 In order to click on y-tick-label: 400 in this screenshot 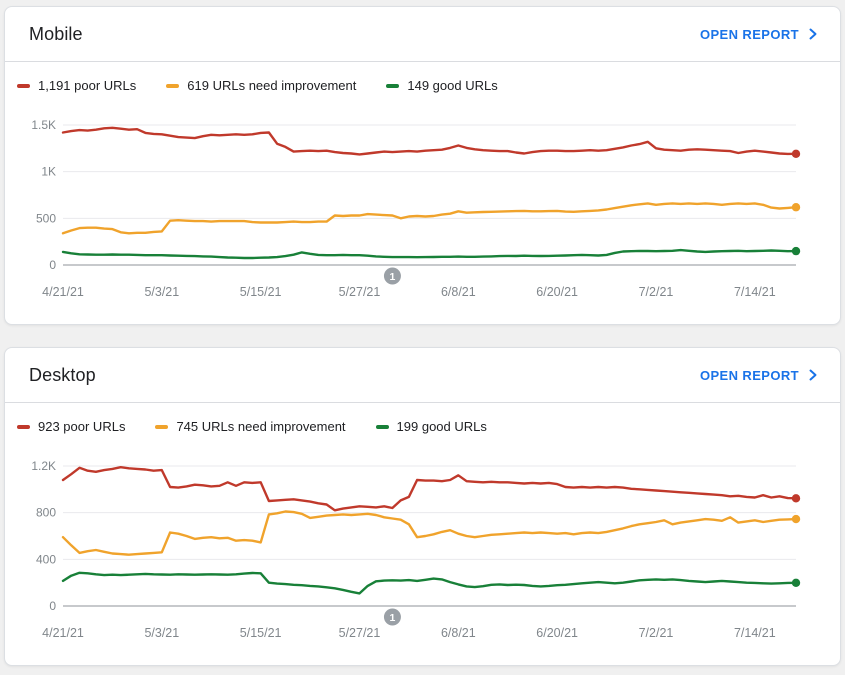, I will do `click(46, 559)`.